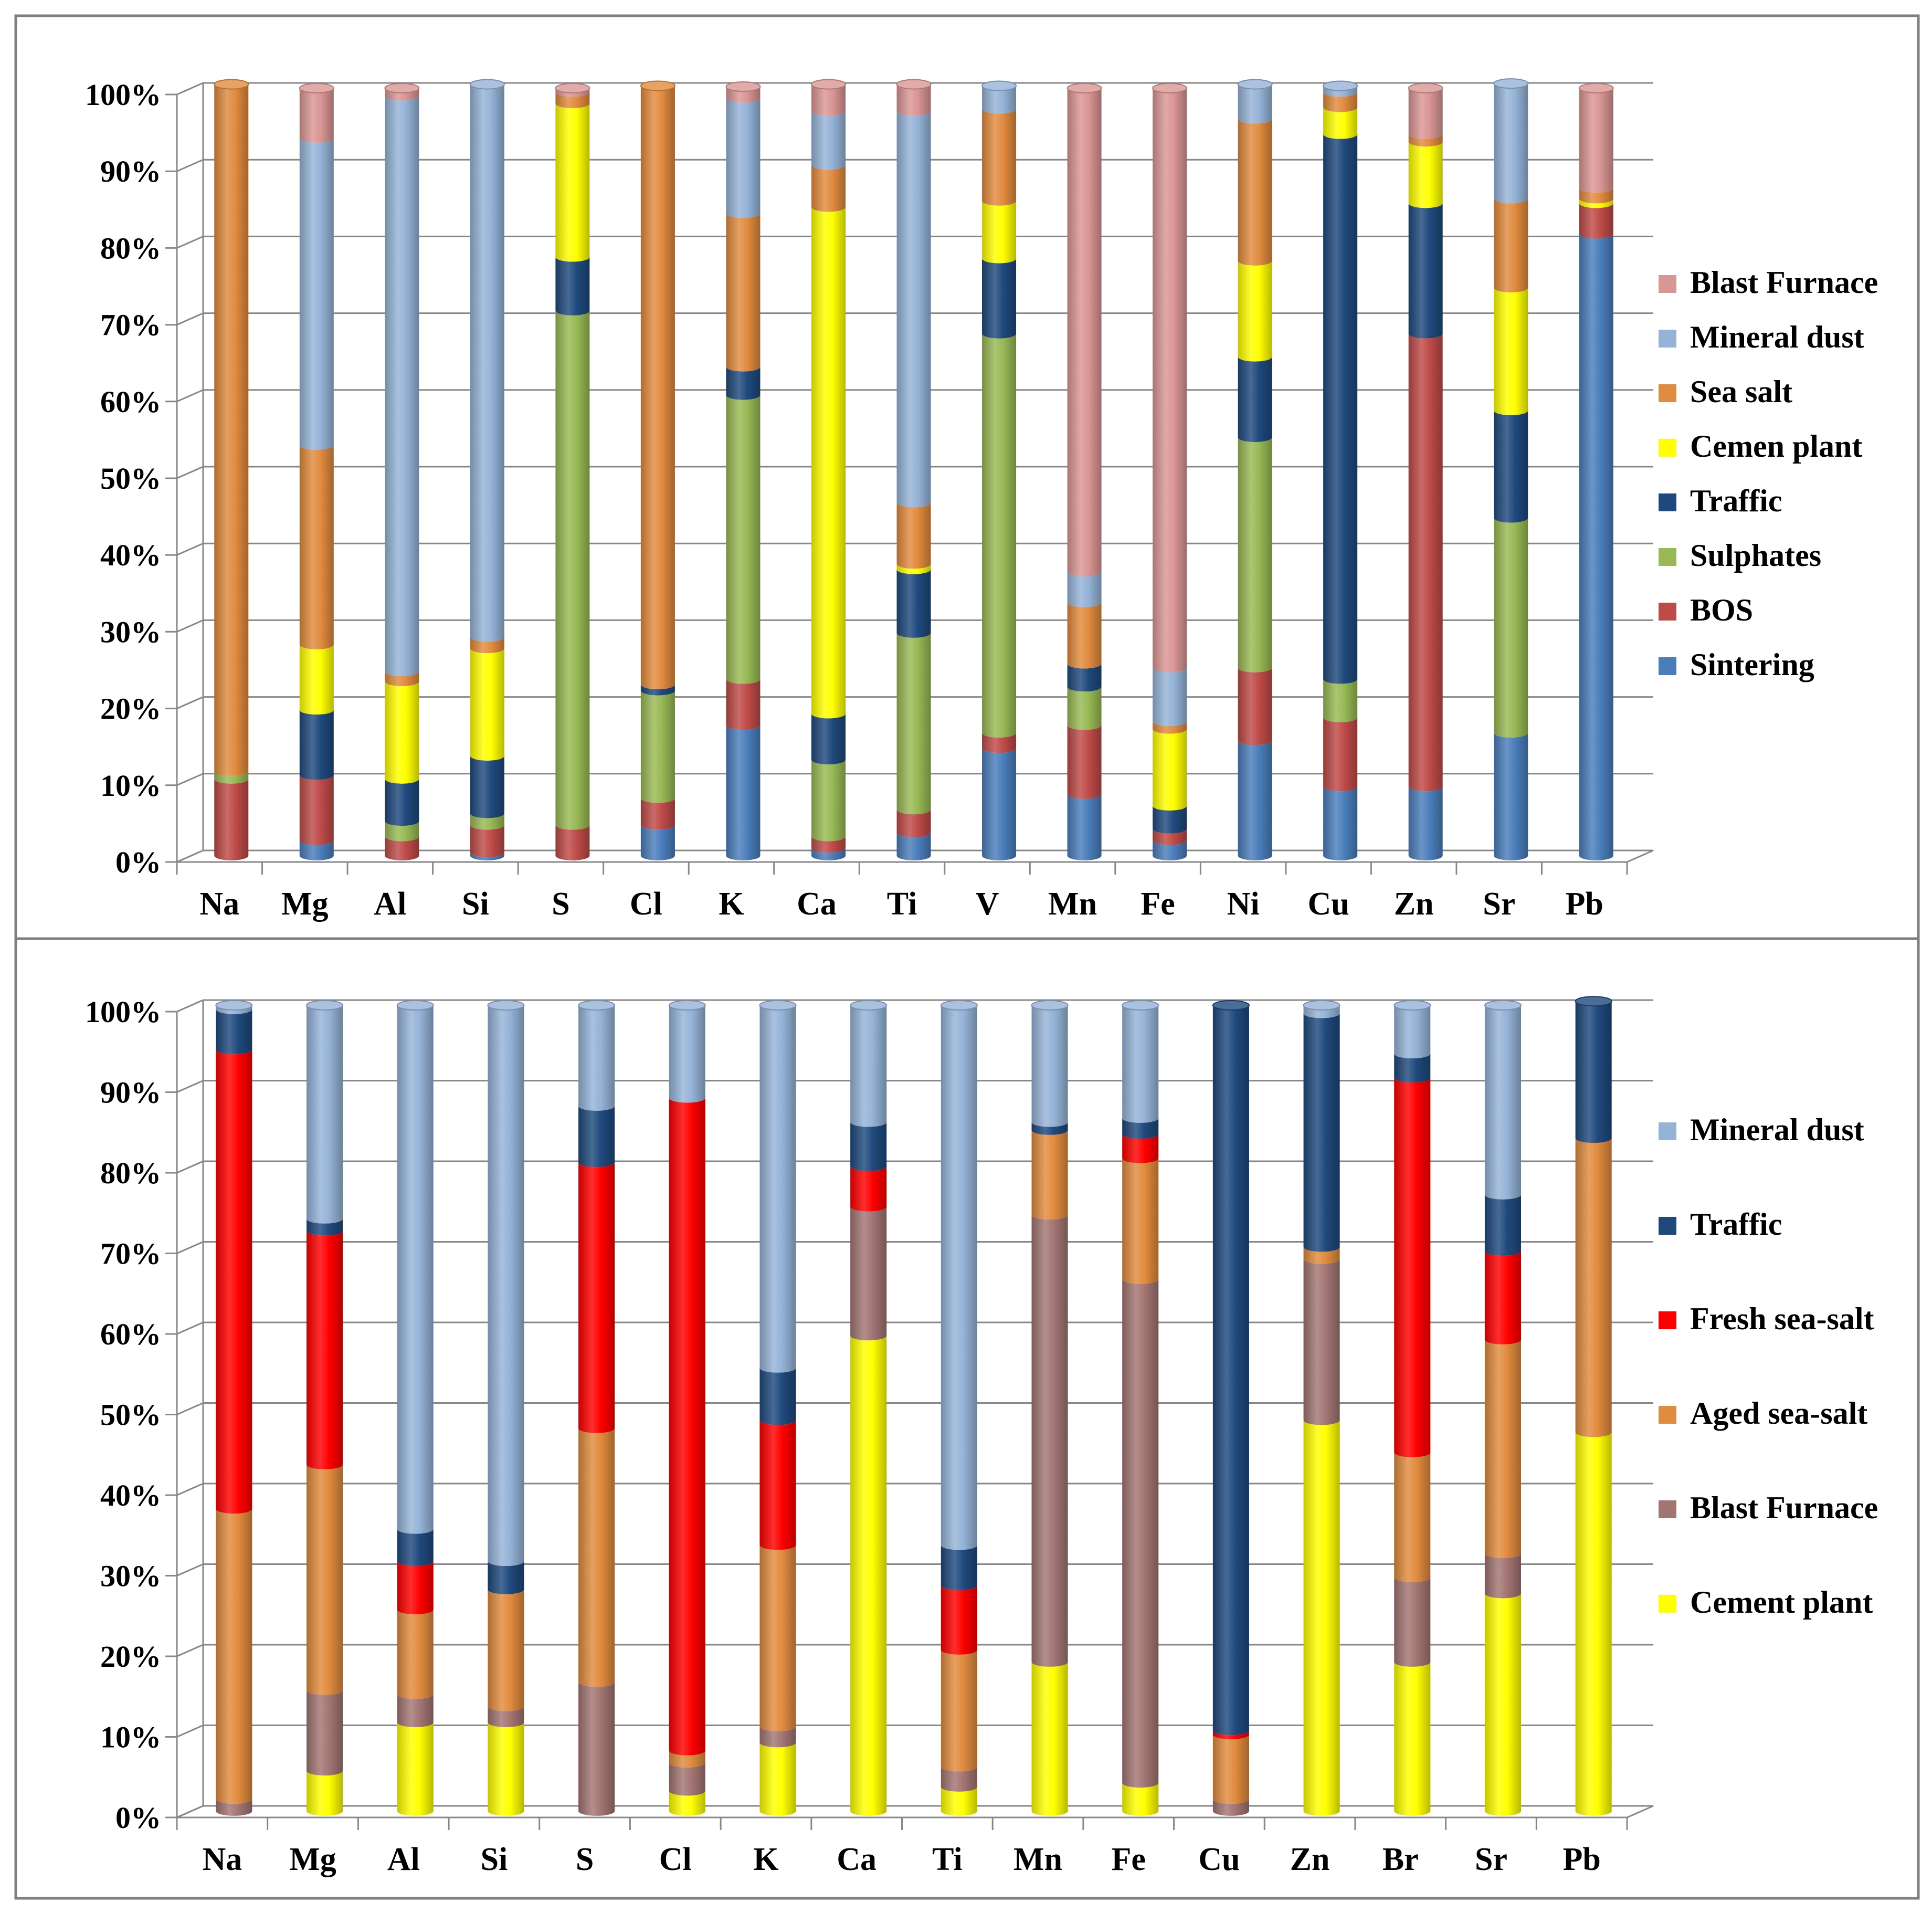  What do you see at coordinates (1049, 1175) in the screenshot?
I see `bar-segment-mn-aged-sea-salt` at bounding box center [1049, 1175].